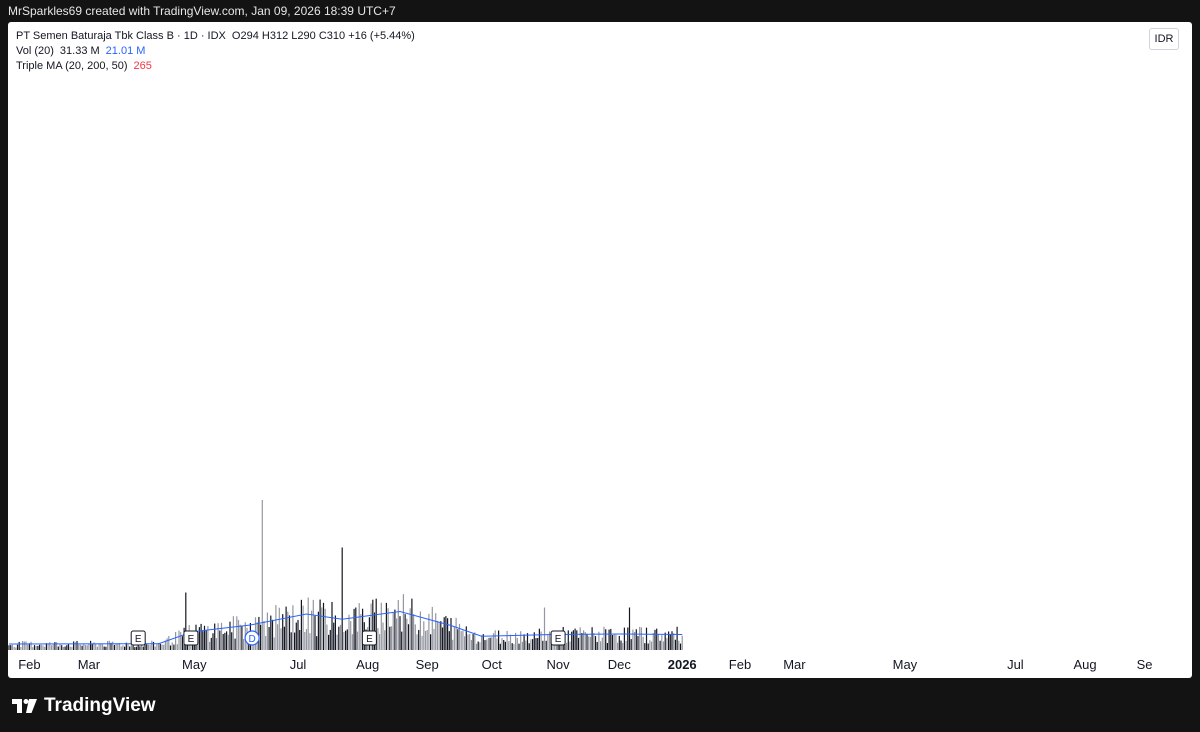 This screenshot has width=1200, height=732. Describe the element at coordinates (142, 66) in the screenshot. I see `ma-value: 265` at that location.